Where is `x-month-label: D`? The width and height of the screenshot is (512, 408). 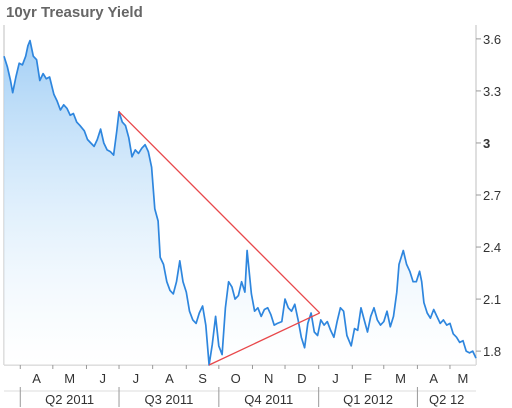 x-month-label: D is located at coordinates (301, 378).